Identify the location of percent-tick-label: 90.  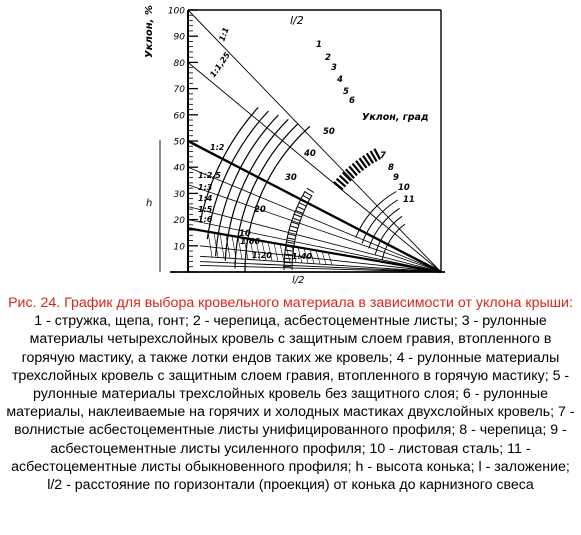
(180, 38).